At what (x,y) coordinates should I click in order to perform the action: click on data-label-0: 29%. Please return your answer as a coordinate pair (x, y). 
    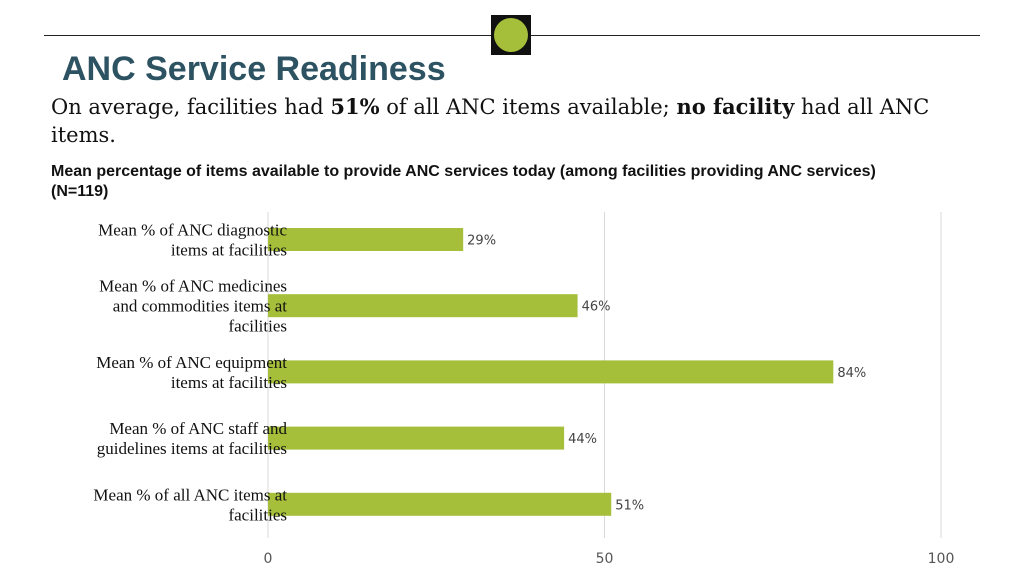
    Looking at the image, I should click on (481, 241).